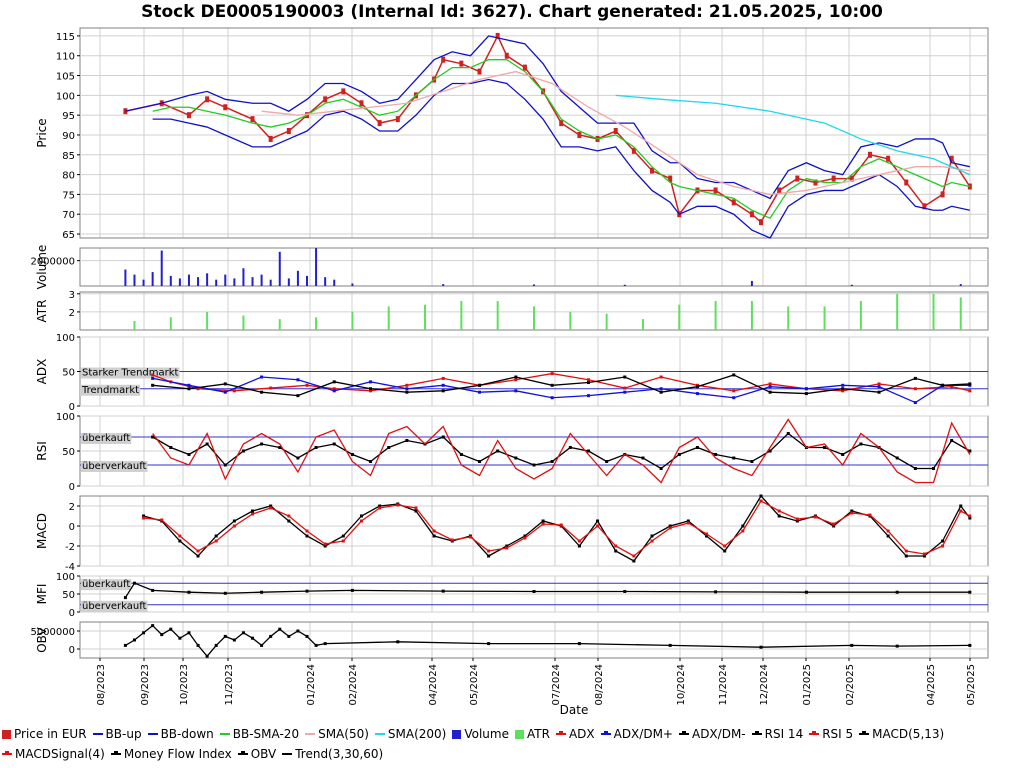  I want to click on y-tick-label: 3, so click(72, 295).